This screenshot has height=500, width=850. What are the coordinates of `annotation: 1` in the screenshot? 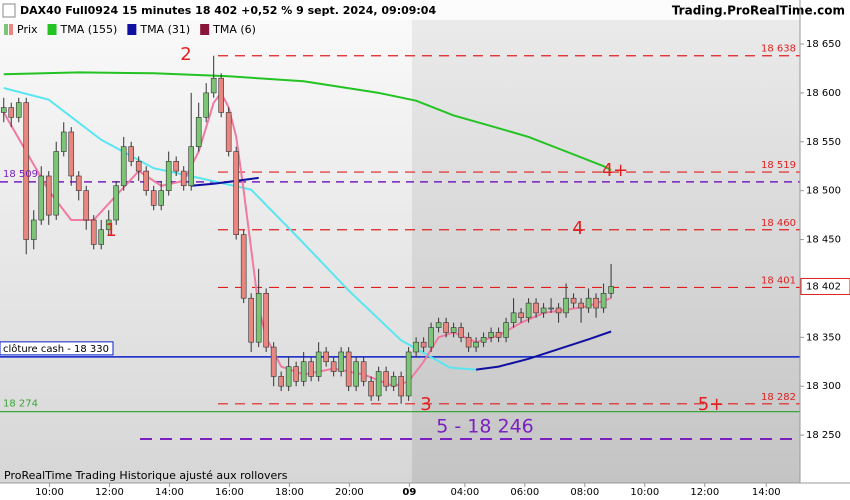 It's located at (110, 230).